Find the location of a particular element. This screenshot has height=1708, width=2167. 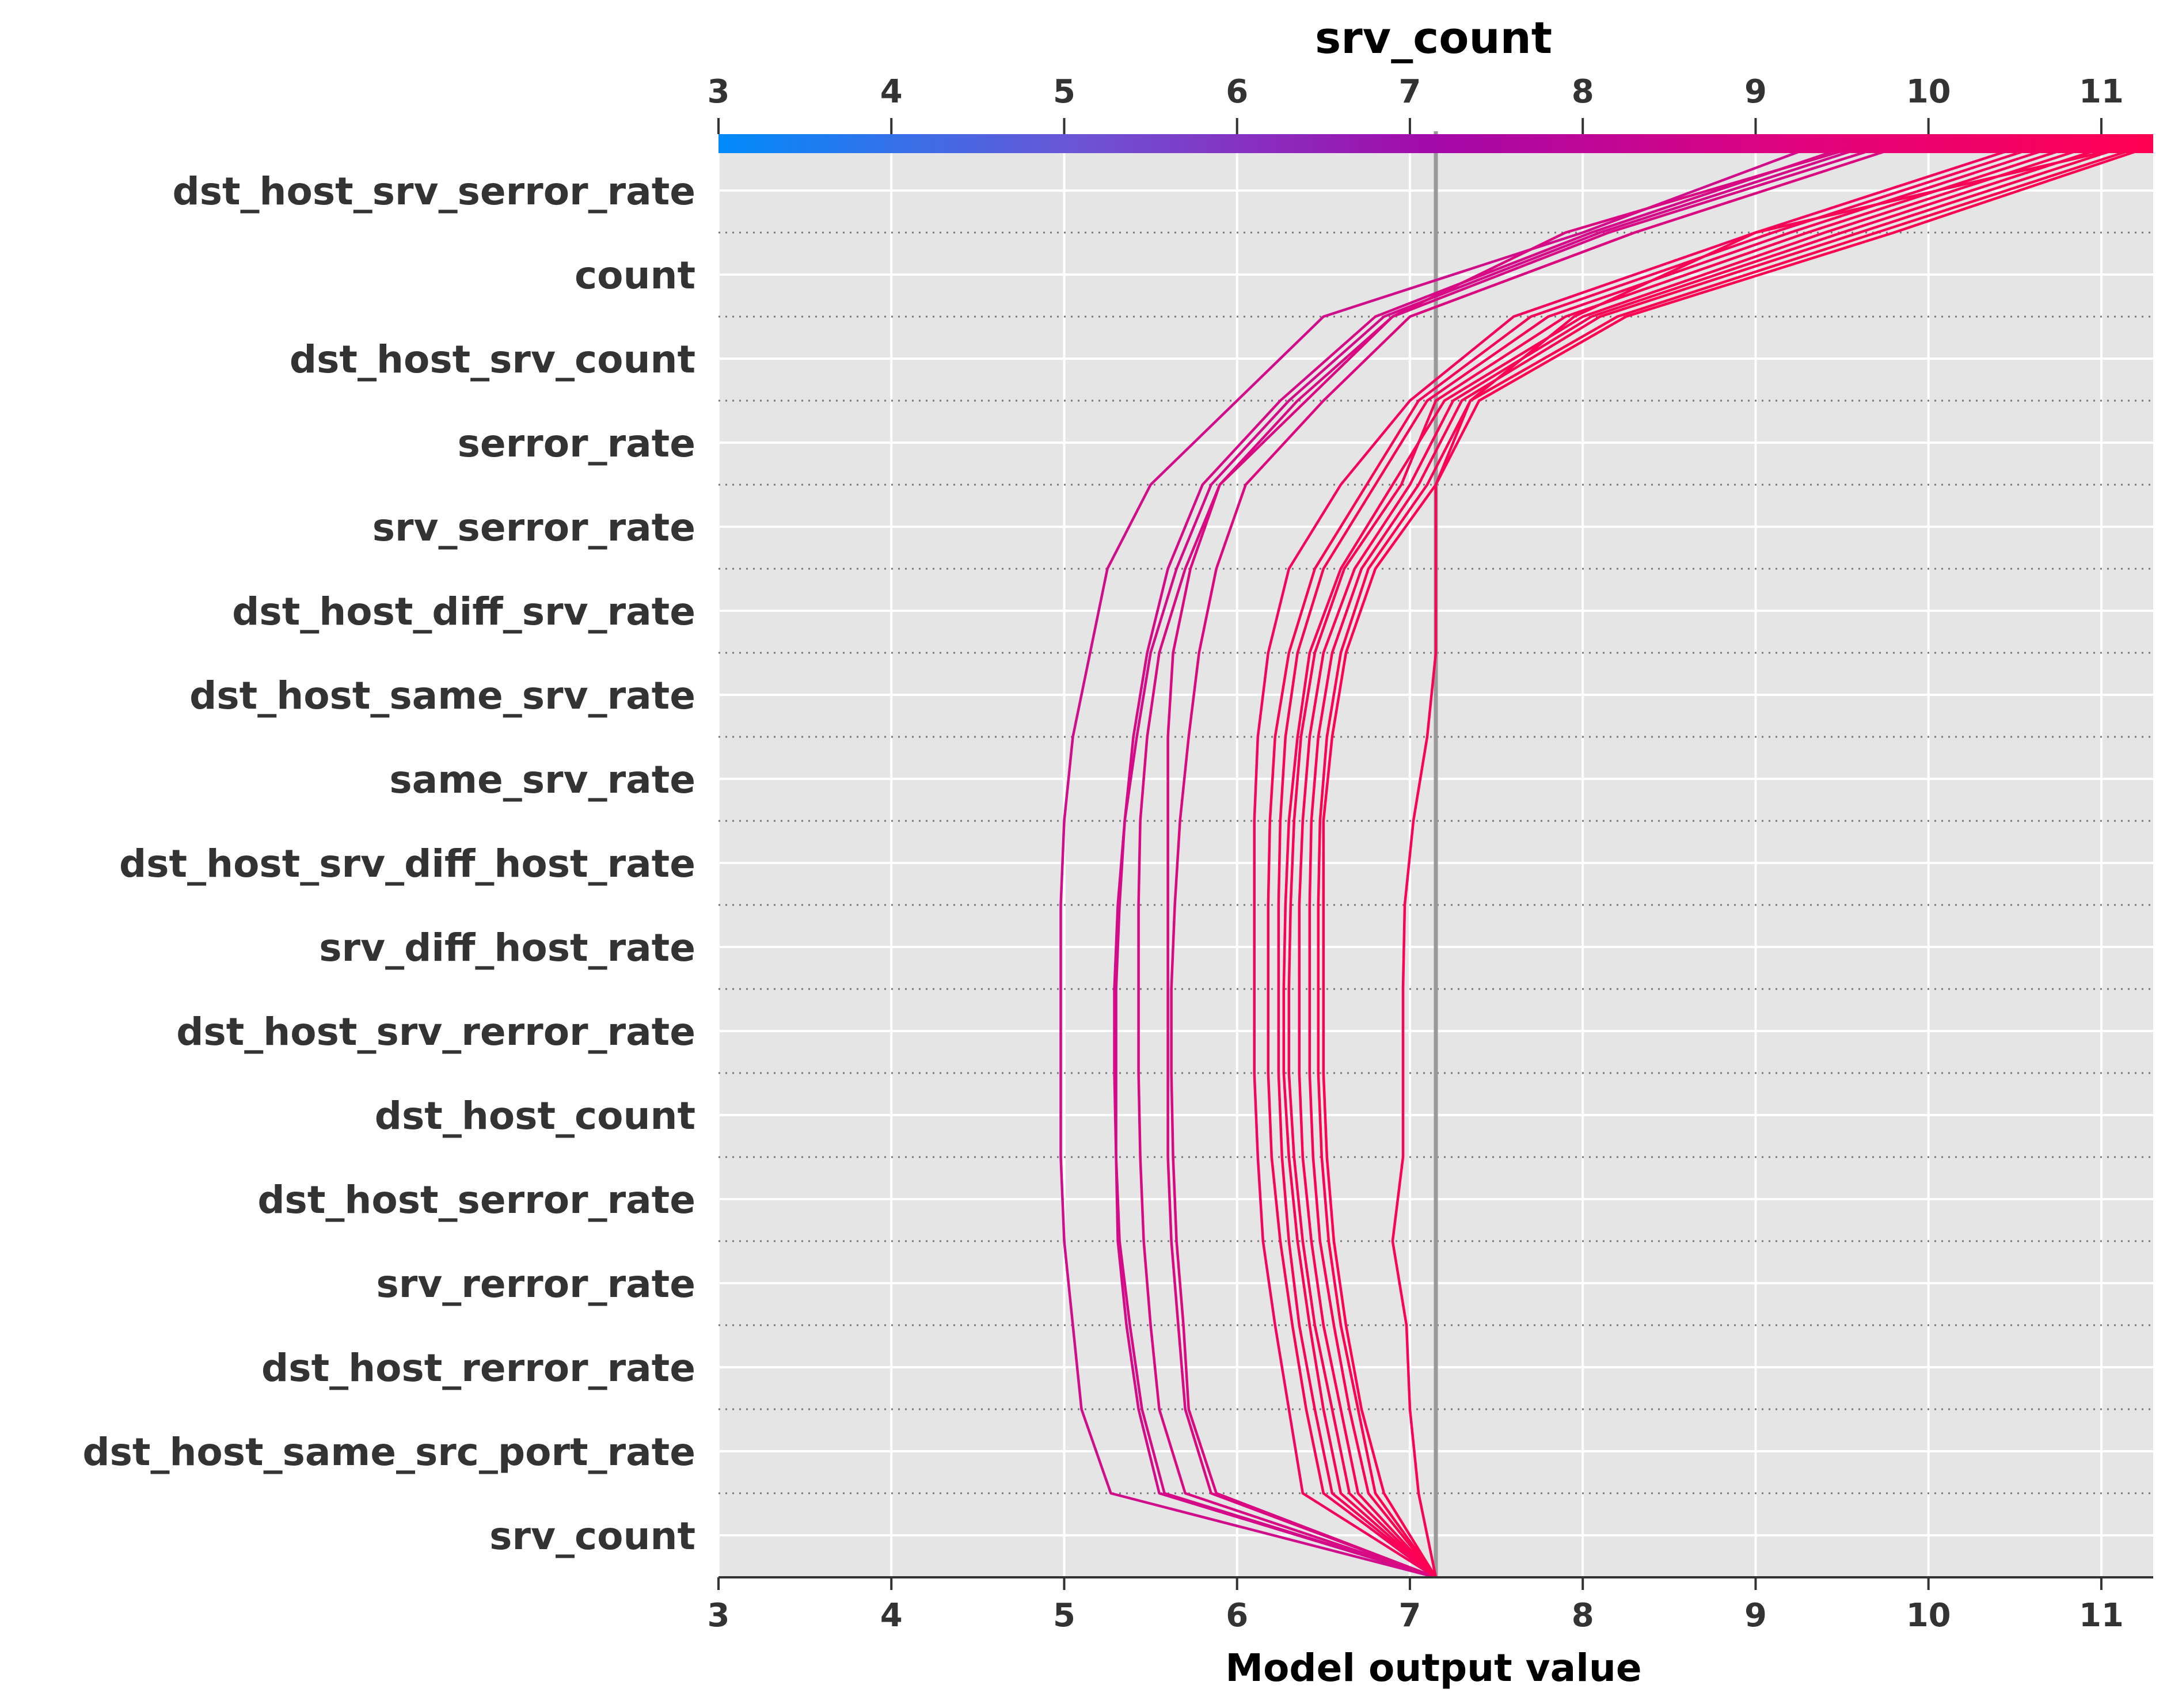

feature-label: dst_host_srv_serror_rate is located at coordinates (433, 191).